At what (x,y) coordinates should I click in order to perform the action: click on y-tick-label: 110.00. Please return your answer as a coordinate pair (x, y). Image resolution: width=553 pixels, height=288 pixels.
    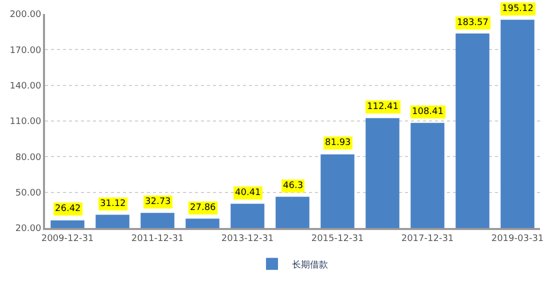
    Looking at the image, I should click on (26, 122).